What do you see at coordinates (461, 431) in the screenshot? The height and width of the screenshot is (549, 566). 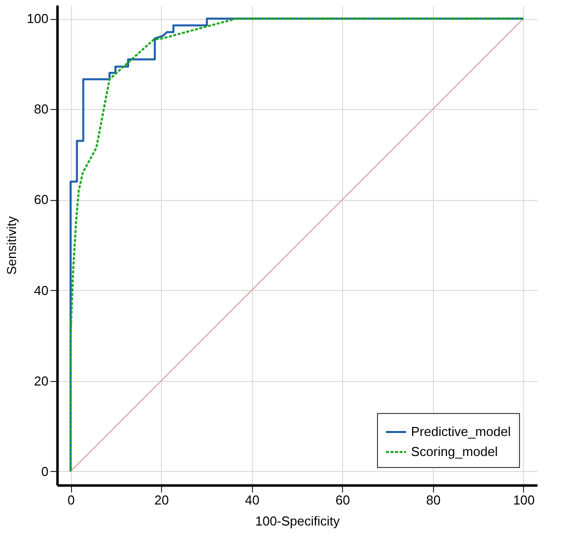 I see `legend-label: Predictive_model` at bounding box center [461, 431].